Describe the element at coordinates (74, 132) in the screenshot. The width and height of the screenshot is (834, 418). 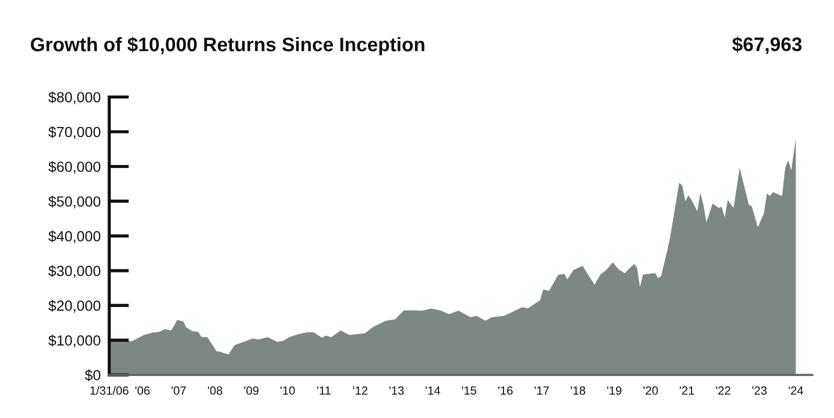
I see `y-tick-label: $70,000` at that location.